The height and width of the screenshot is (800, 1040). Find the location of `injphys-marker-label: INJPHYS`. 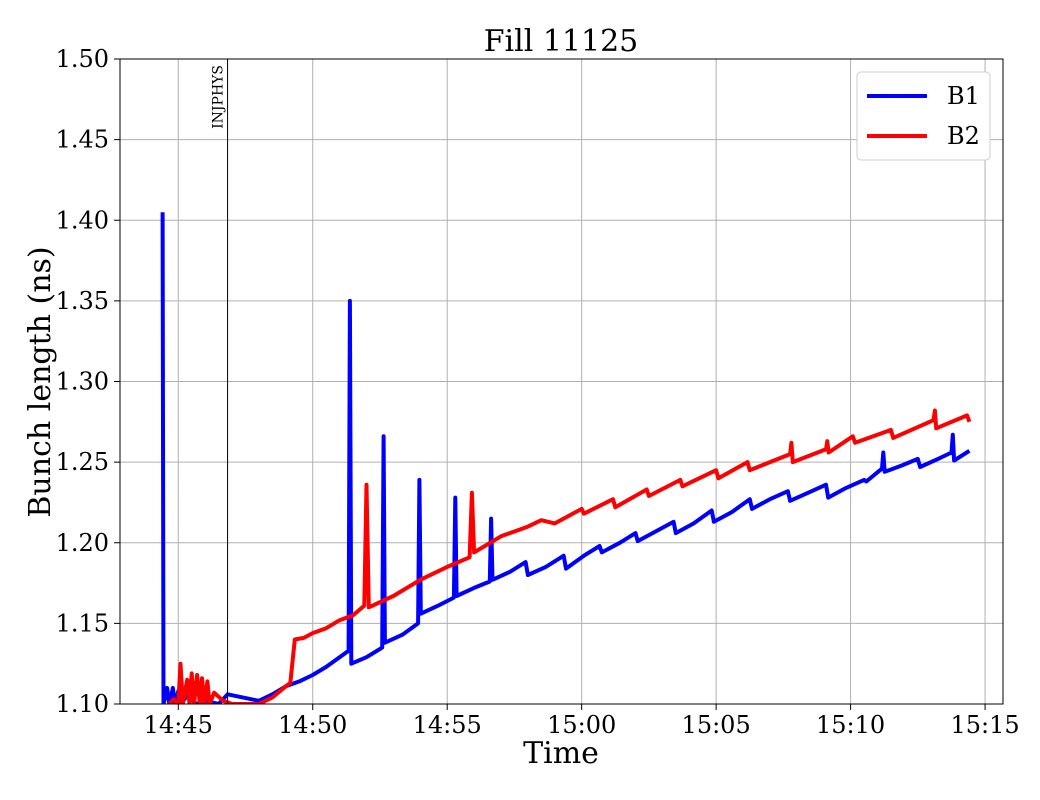

injphys-marker-label: INJPHYS is located at coordinates (219, 97).